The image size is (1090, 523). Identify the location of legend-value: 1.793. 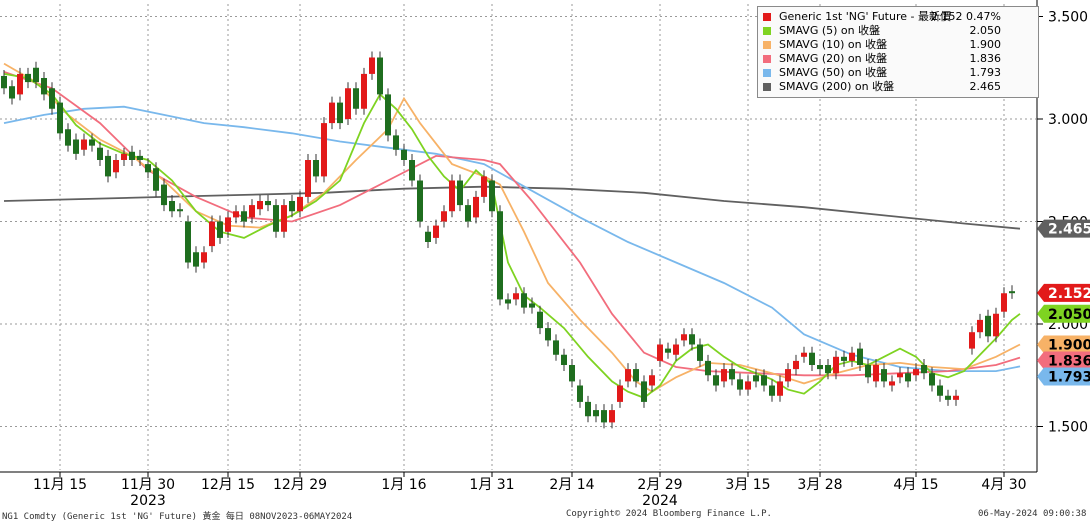
(985, 72).